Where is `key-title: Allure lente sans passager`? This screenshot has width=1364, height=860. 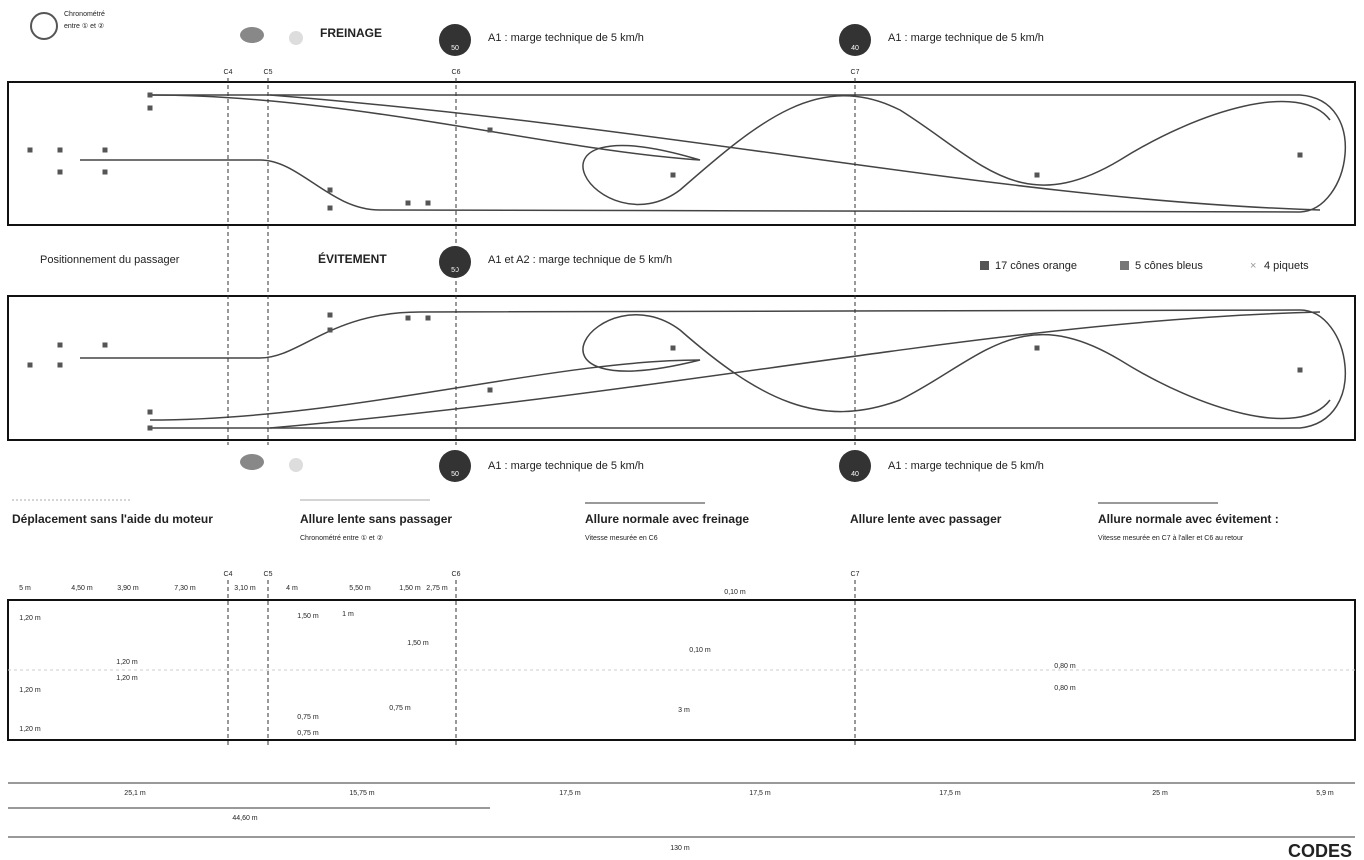 key-title: Allure lente sans passager is located at coordinates (376, 519).